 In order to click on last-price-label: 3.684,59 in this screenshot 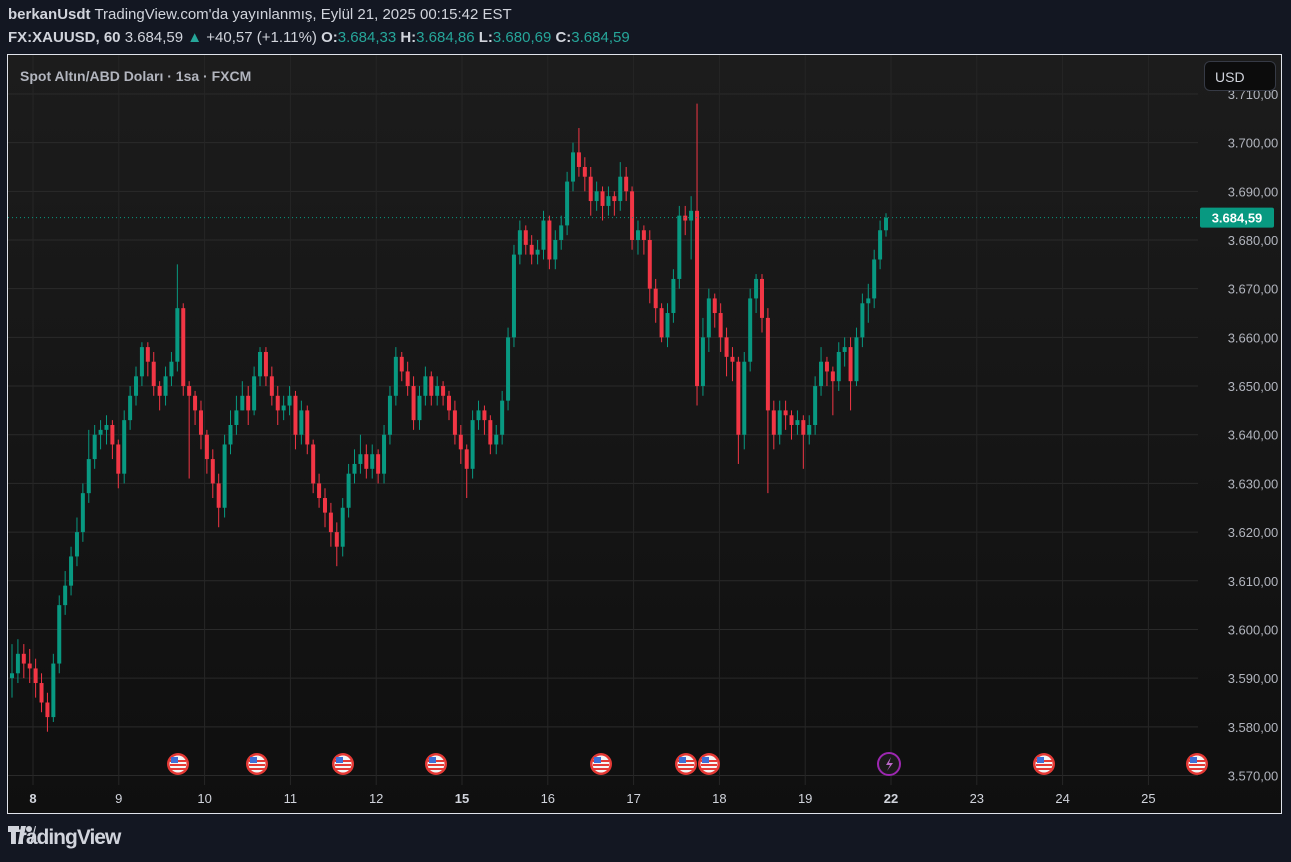, I will do `click(1237, 218)`.